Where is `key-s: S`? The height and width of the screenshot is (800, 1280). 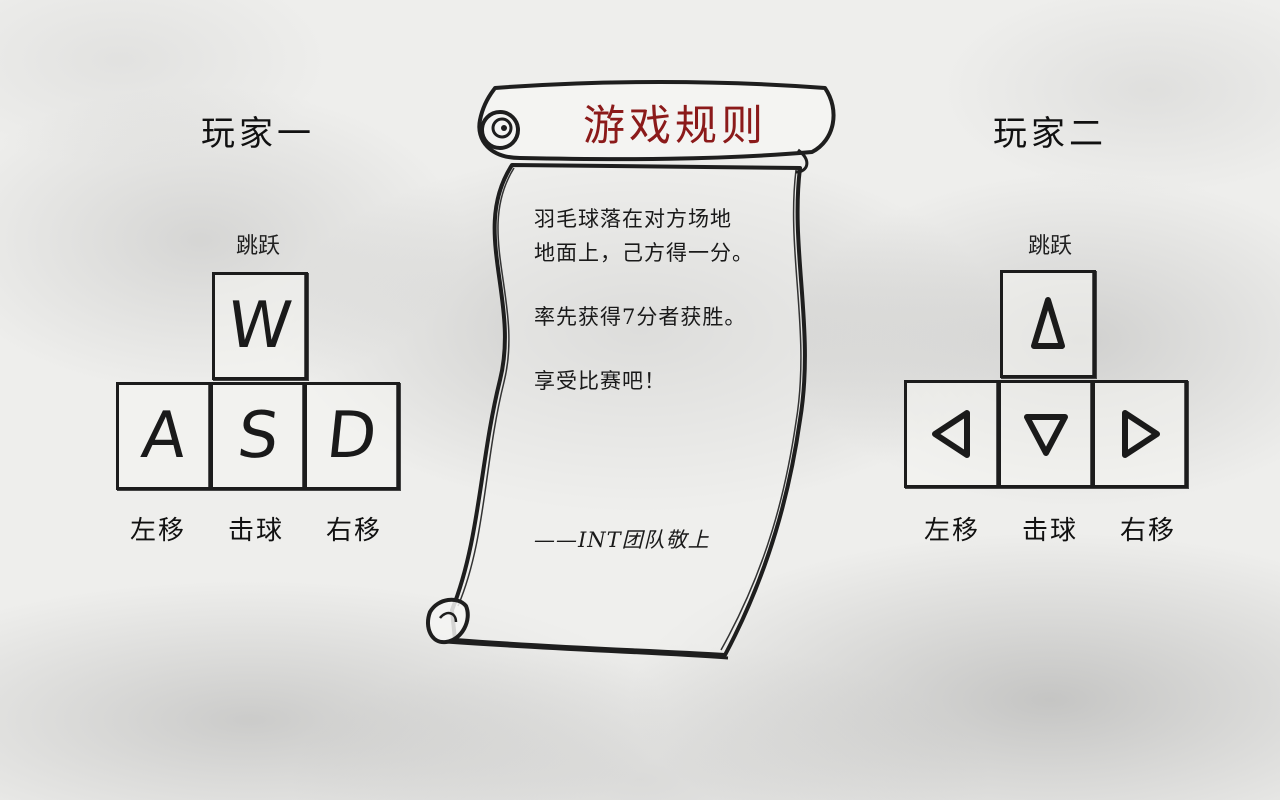
key-s: S is located at coordinates (258, 436).